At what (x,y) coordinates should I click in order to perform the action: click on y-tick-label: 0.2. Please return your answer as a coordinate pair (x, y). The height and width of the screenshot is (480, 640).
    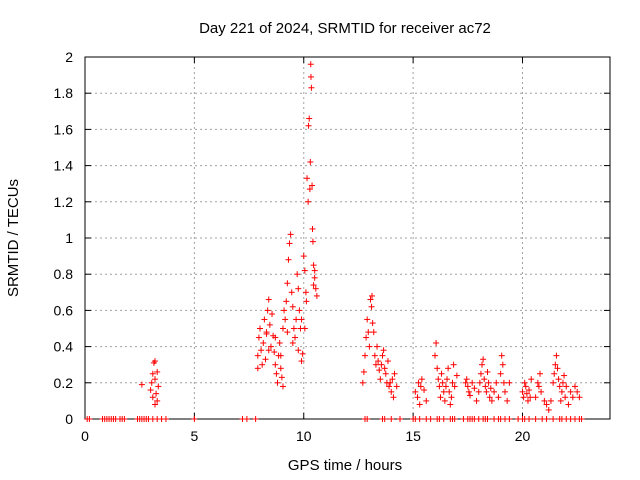
    Looking at the image, I should click on (64, 383).